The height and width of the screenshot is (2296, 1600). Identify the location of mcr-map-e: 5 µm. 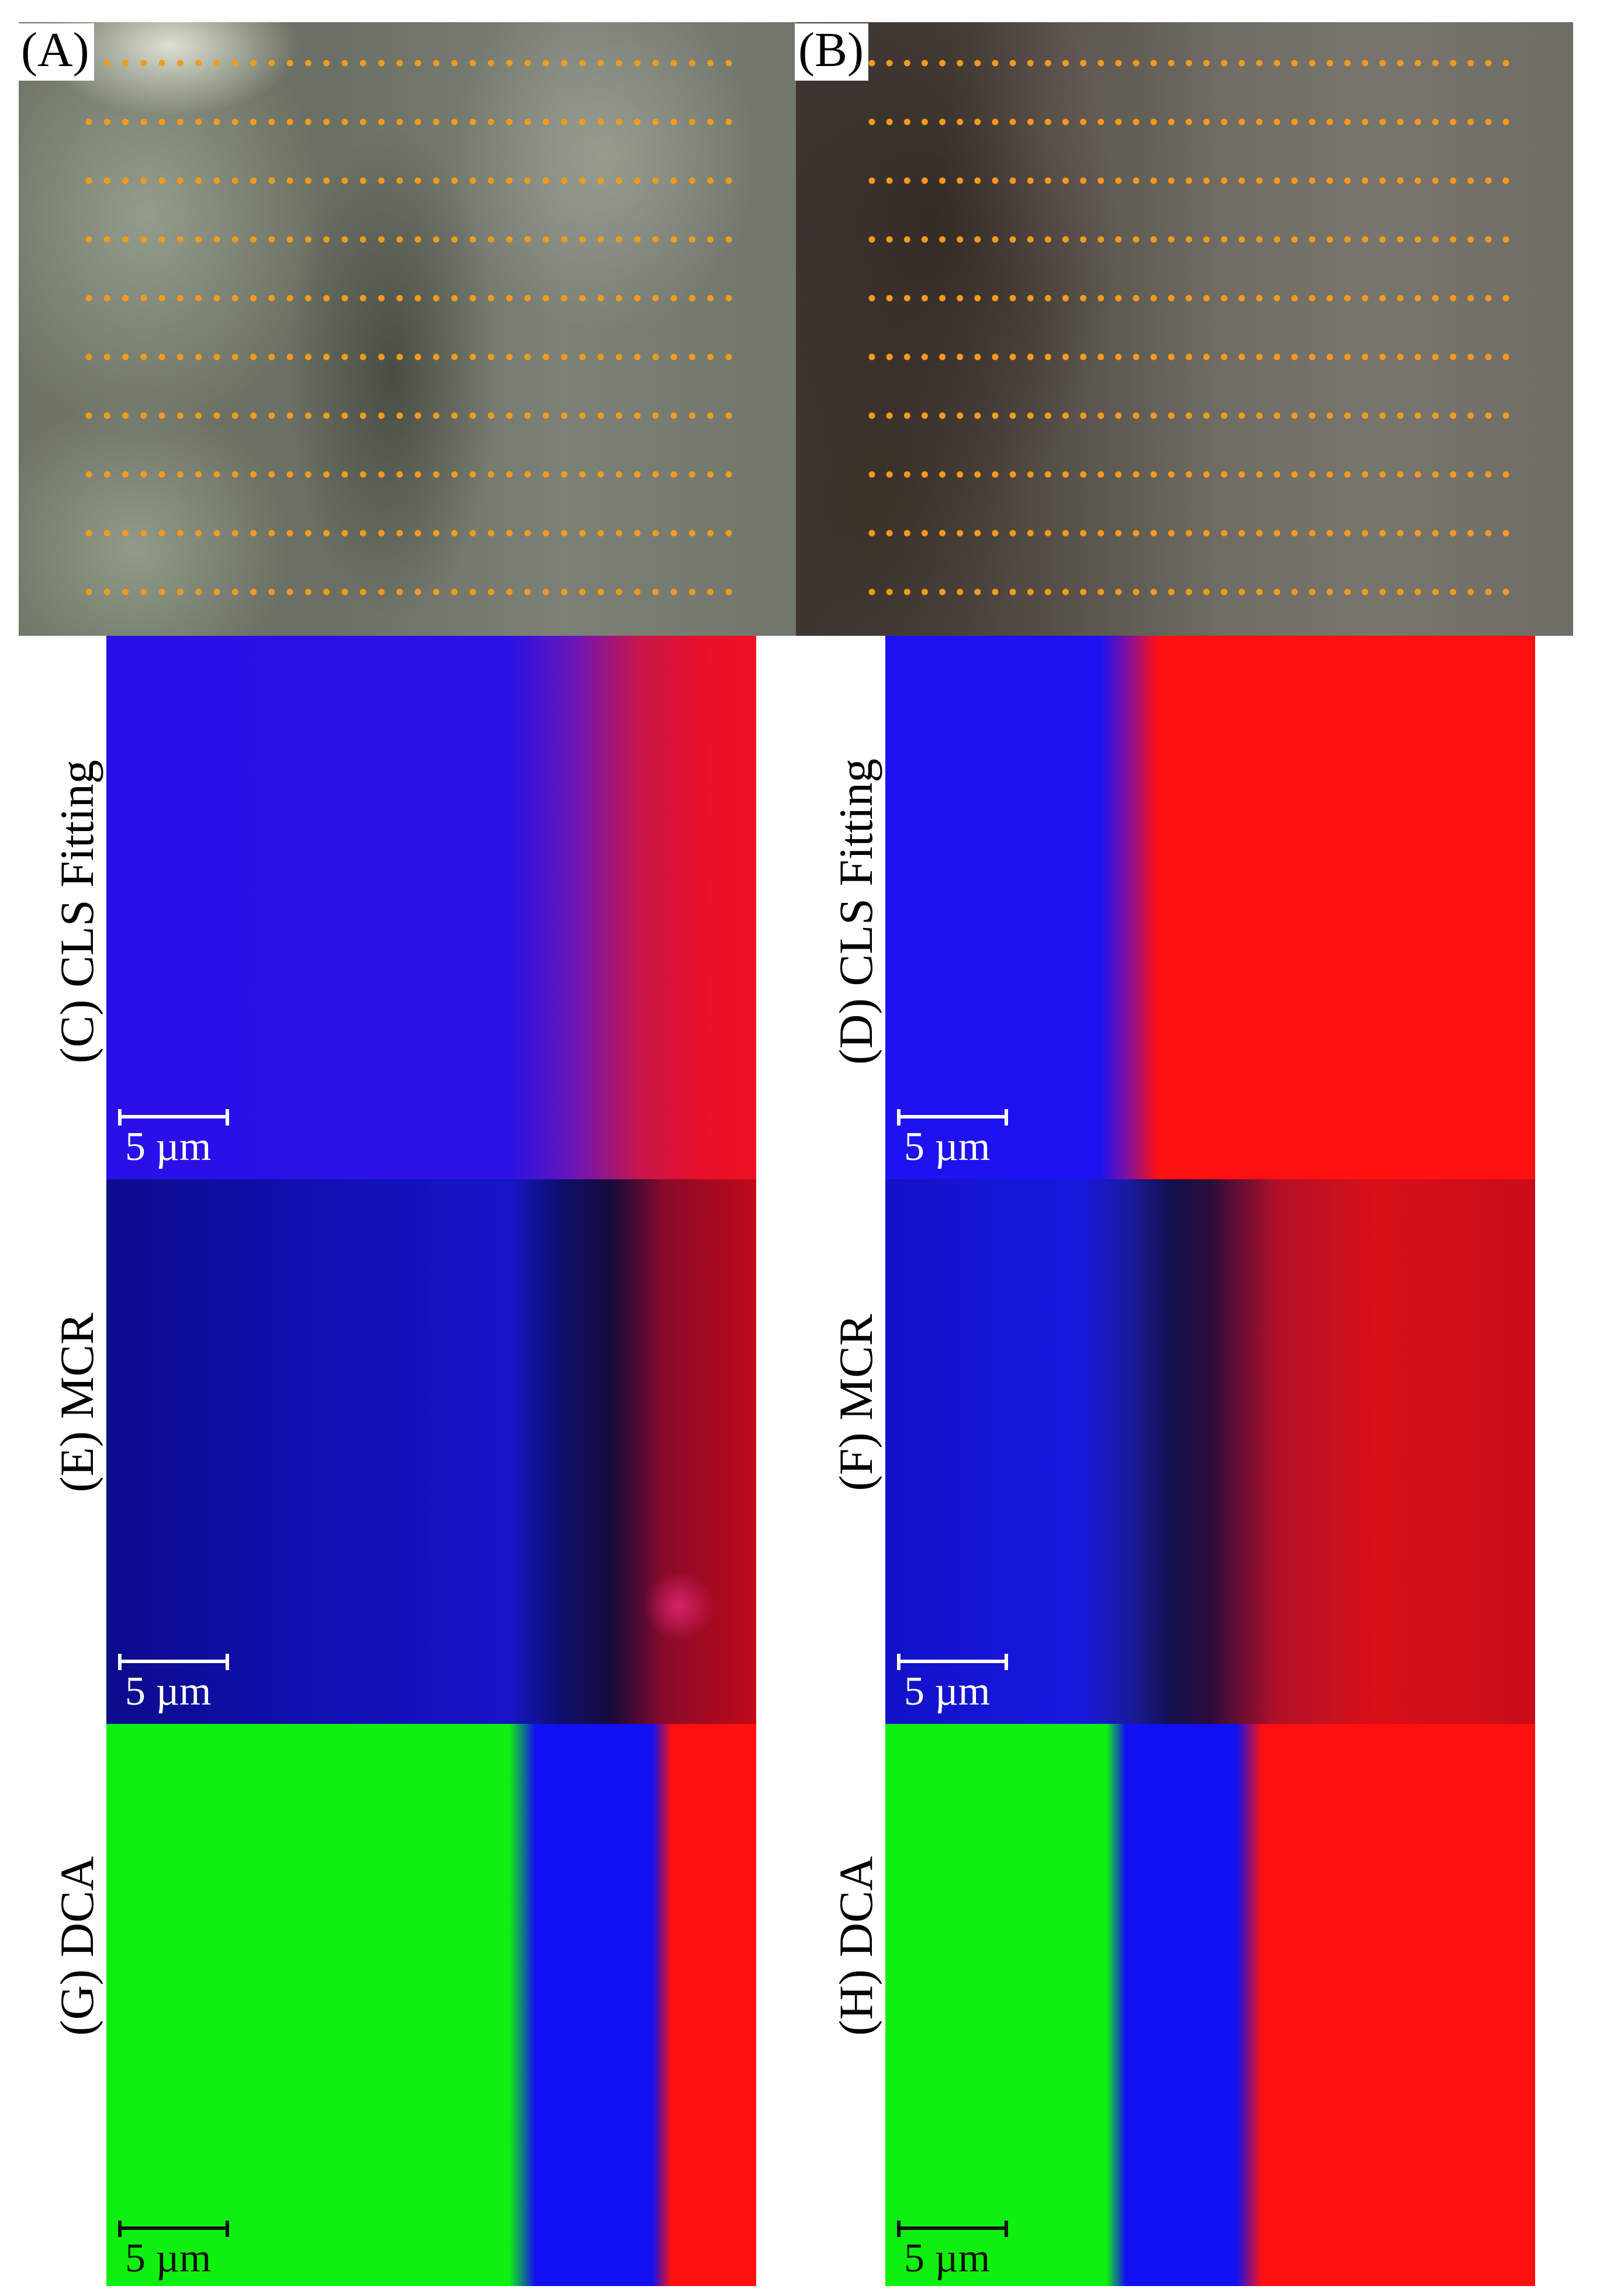
(431, 1451).